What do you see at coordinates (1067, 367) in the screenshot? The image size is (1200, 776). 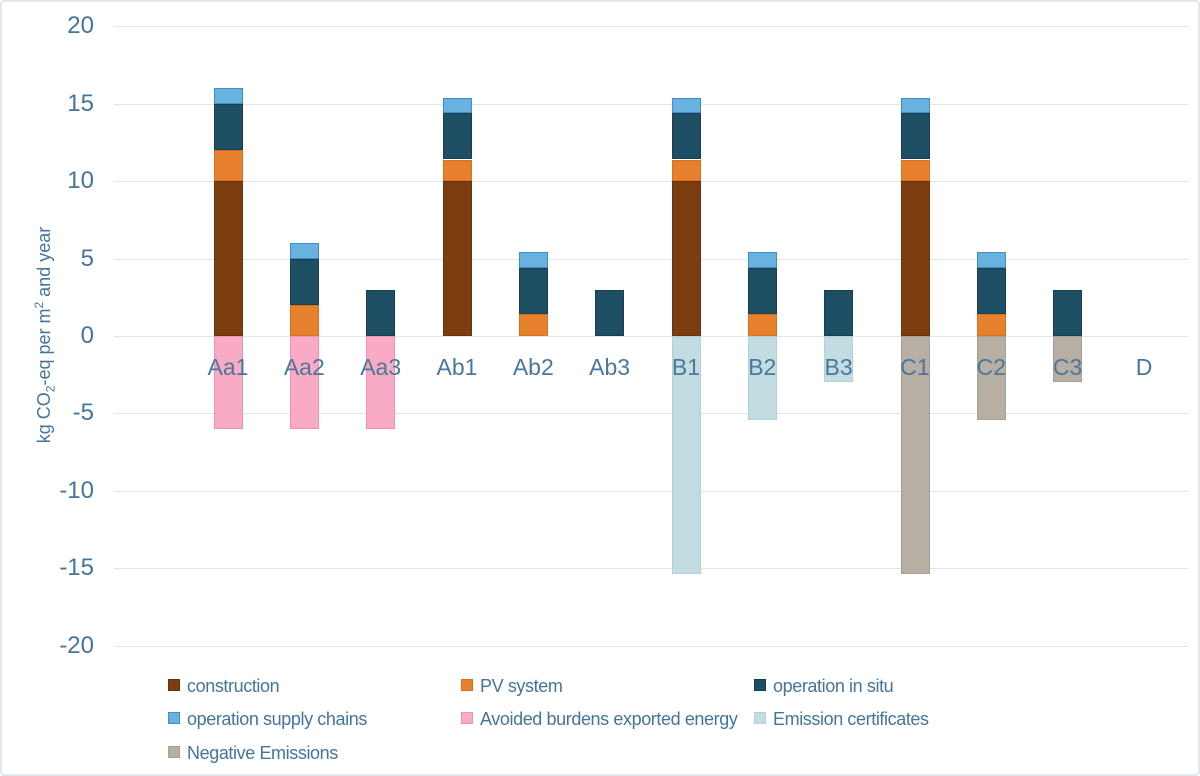 I see `category-label-c3: C3` at bounding box center [1067, 367].